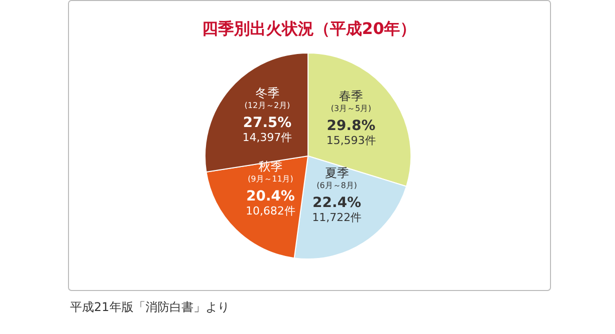 The image size is (615, 334). I want to click on data-label: 11,722件, so click(337, 217).